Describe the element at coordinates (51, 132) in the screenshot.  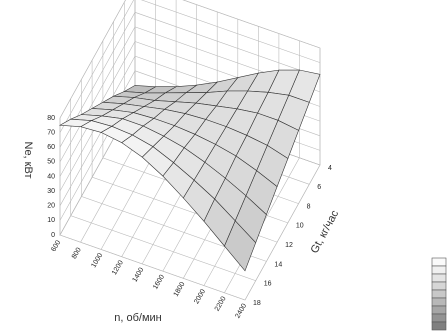
I see `z-tick-label: 70` at that location.